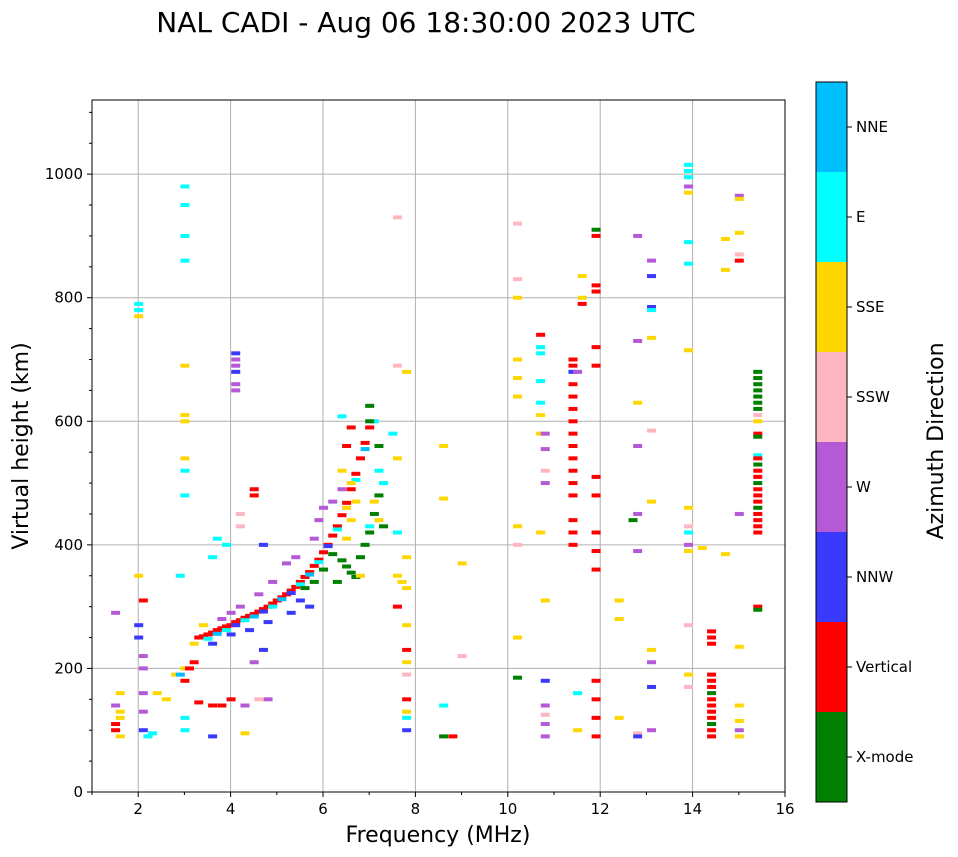 The height and width of the screenshot is (857, 958). Describe the element at coordinates (872, 127) in the screenshot. I see `colorbar-label: NNE` at that location.